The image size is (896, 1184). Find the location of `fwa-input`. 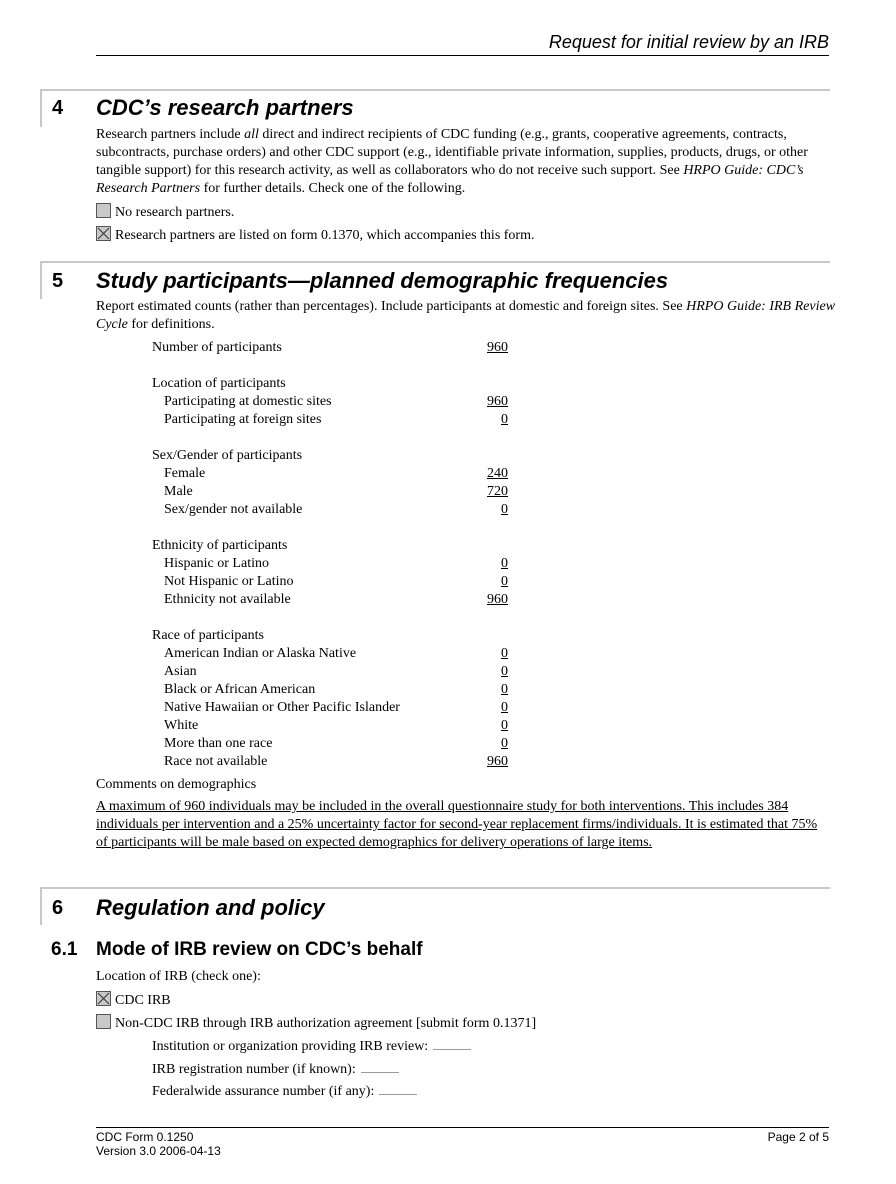

fwa-input is located at coordinates (398, 1088).